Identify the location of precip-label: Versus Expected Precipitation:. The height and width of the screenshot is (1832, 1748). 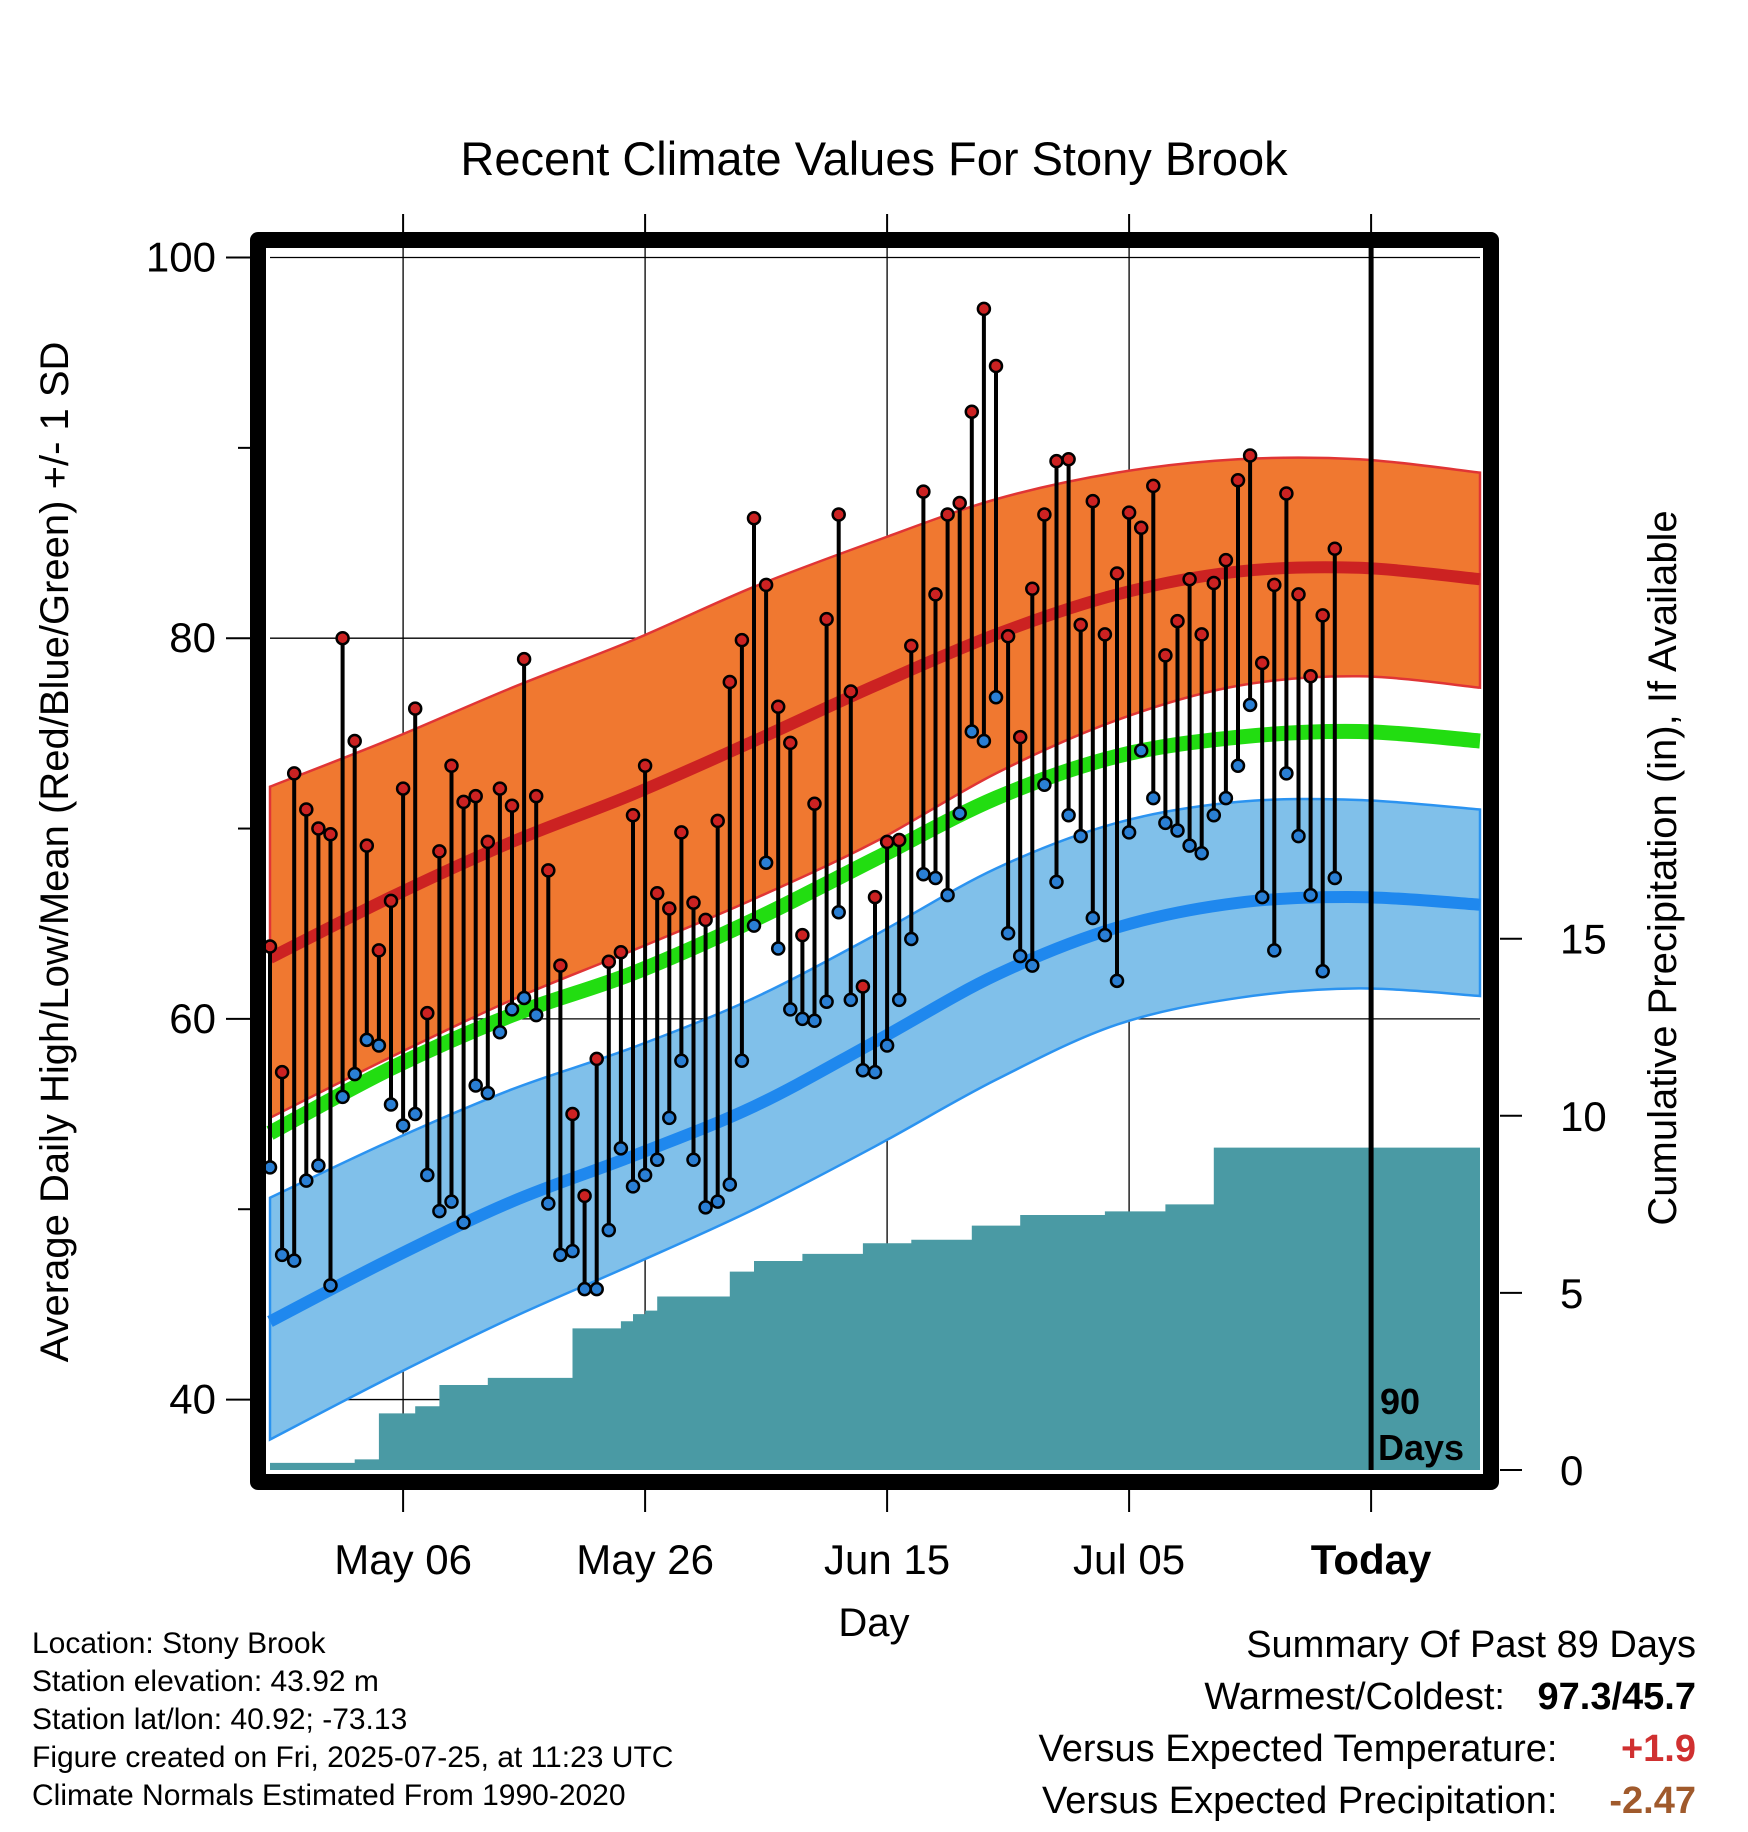
(1300, 1801).